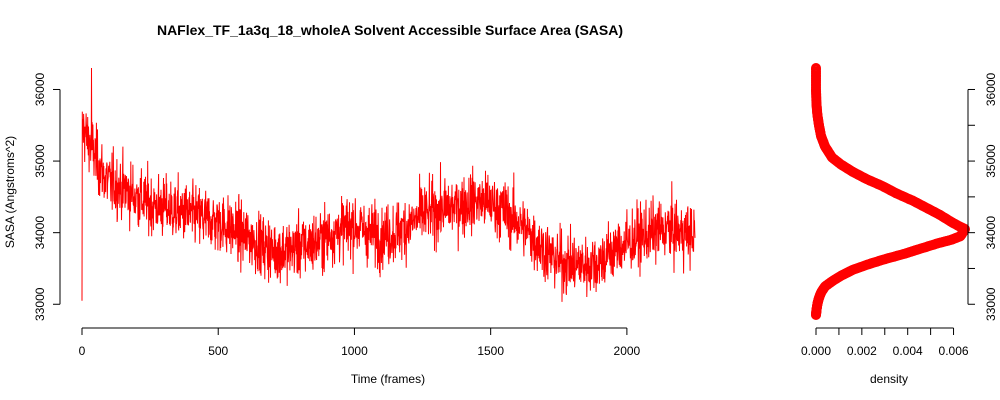 The image size is (1000, 400). I want to click on density-y-tick-label: 36000, so click(991, 89).